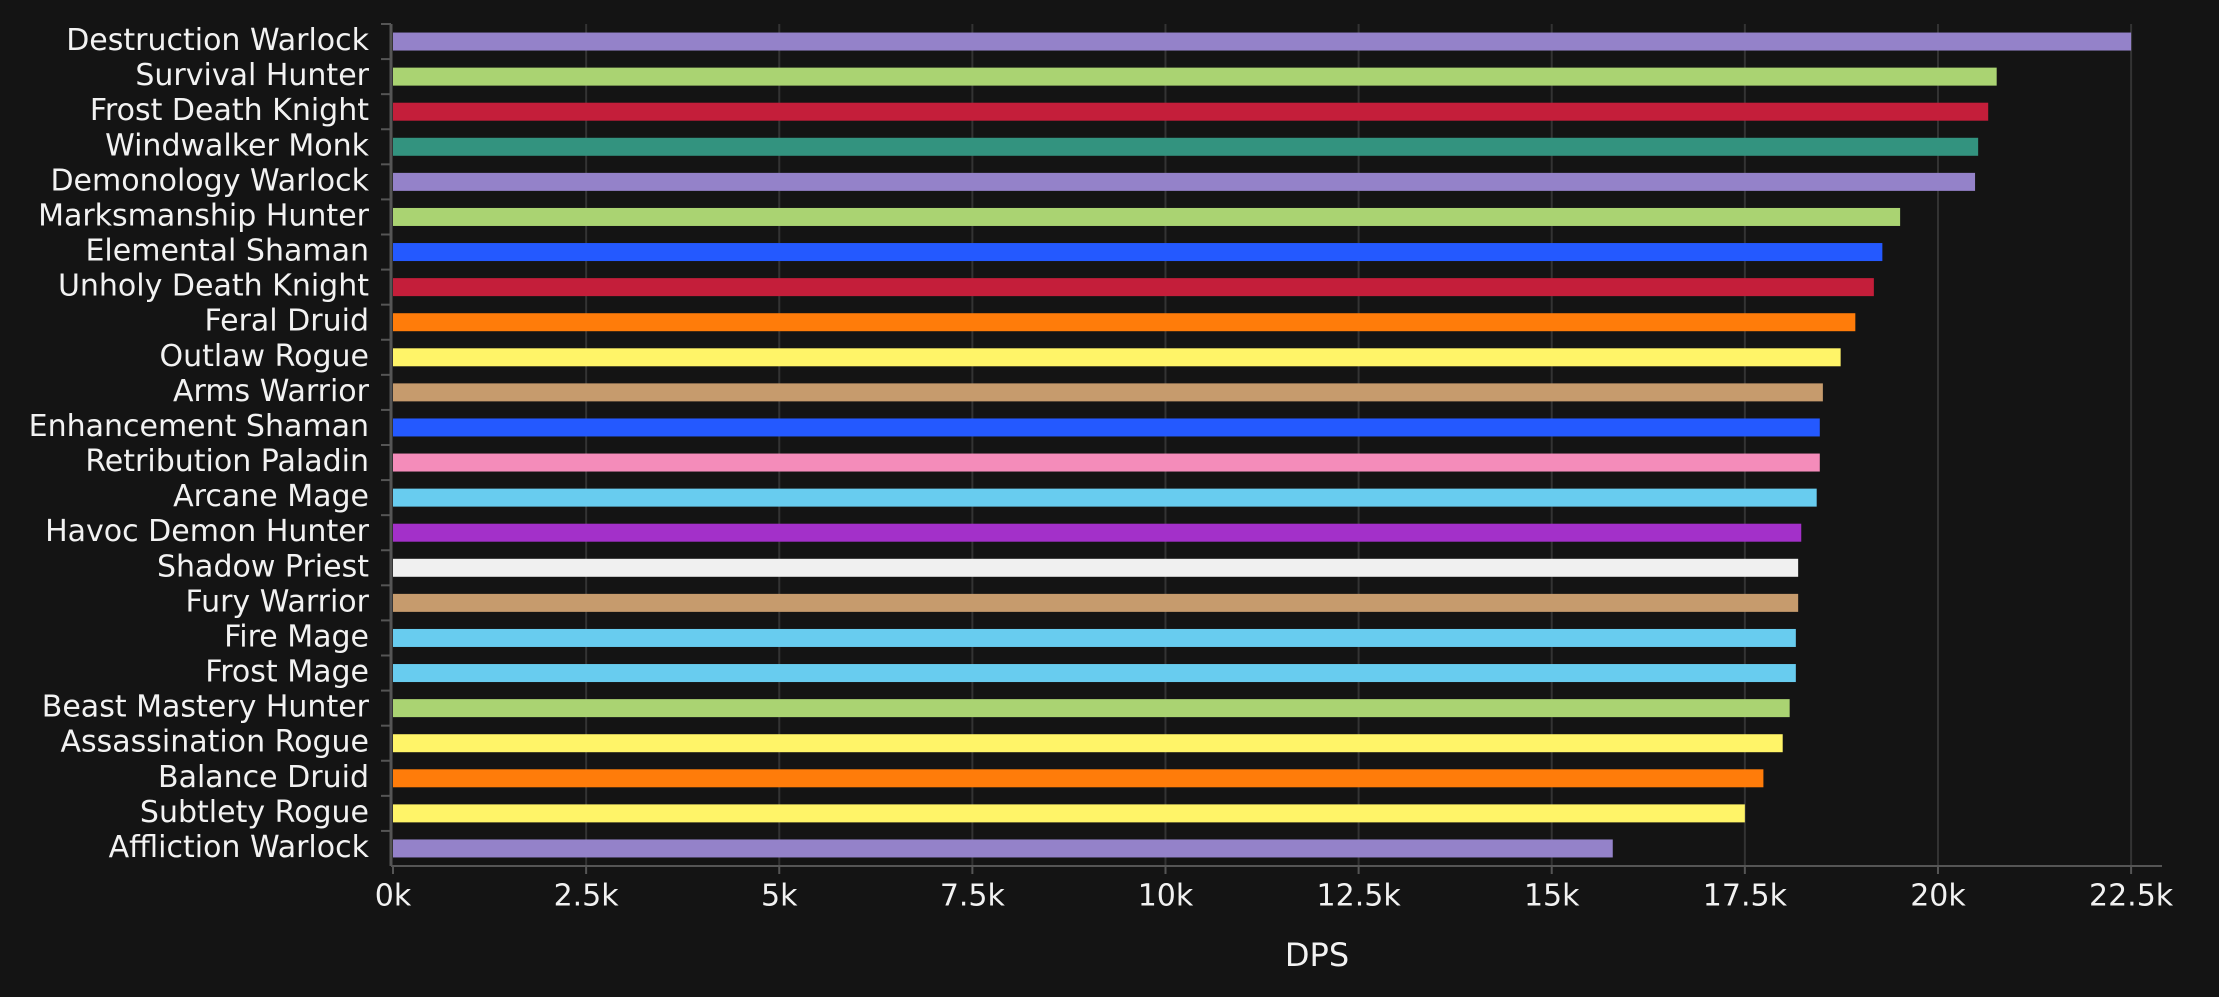 This screenshot has height=997, width=2219. Describe the element at coordinates (227, 251) in the screenshot. I see `y-tick-label: Elemental Shaman` at that location.